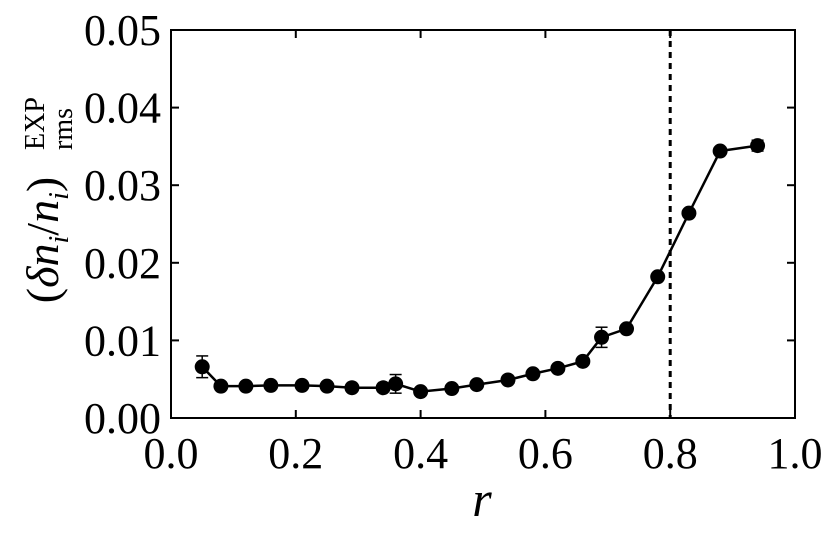 The width and height of the screenshot is (830, 536). Describe the element at coordinates (42, 295) in the screenshot. I see `y-label-open-paren: (` at that location.